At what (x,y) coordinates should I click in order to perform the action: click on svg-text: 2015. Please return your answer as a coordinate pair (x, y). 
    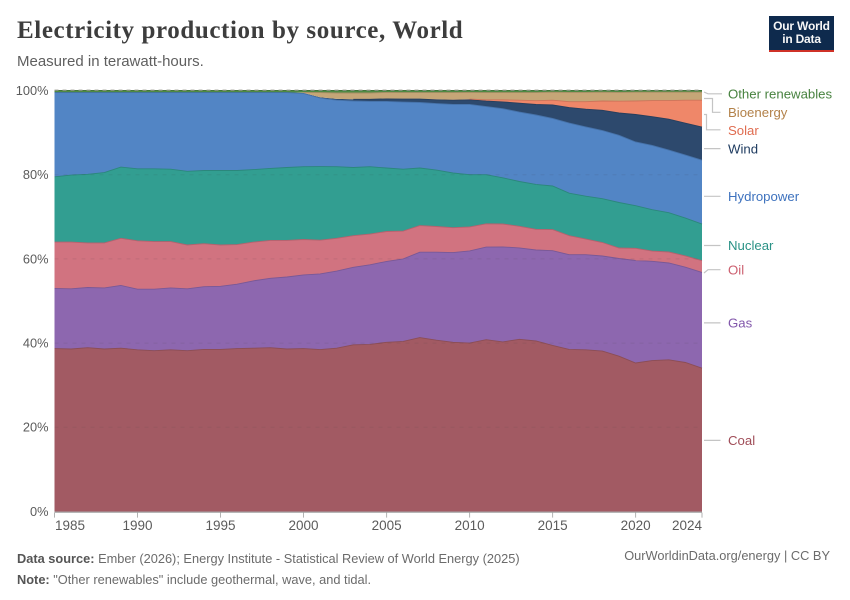
    Looking at the image, I should click on (553, 525).